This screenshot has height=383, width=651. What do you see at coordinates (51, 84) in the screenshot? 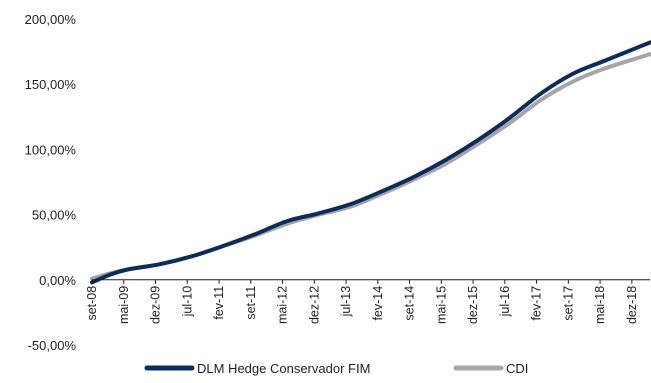
I see `y-tick-label: 150,00%` at bounding box center [51, 84].